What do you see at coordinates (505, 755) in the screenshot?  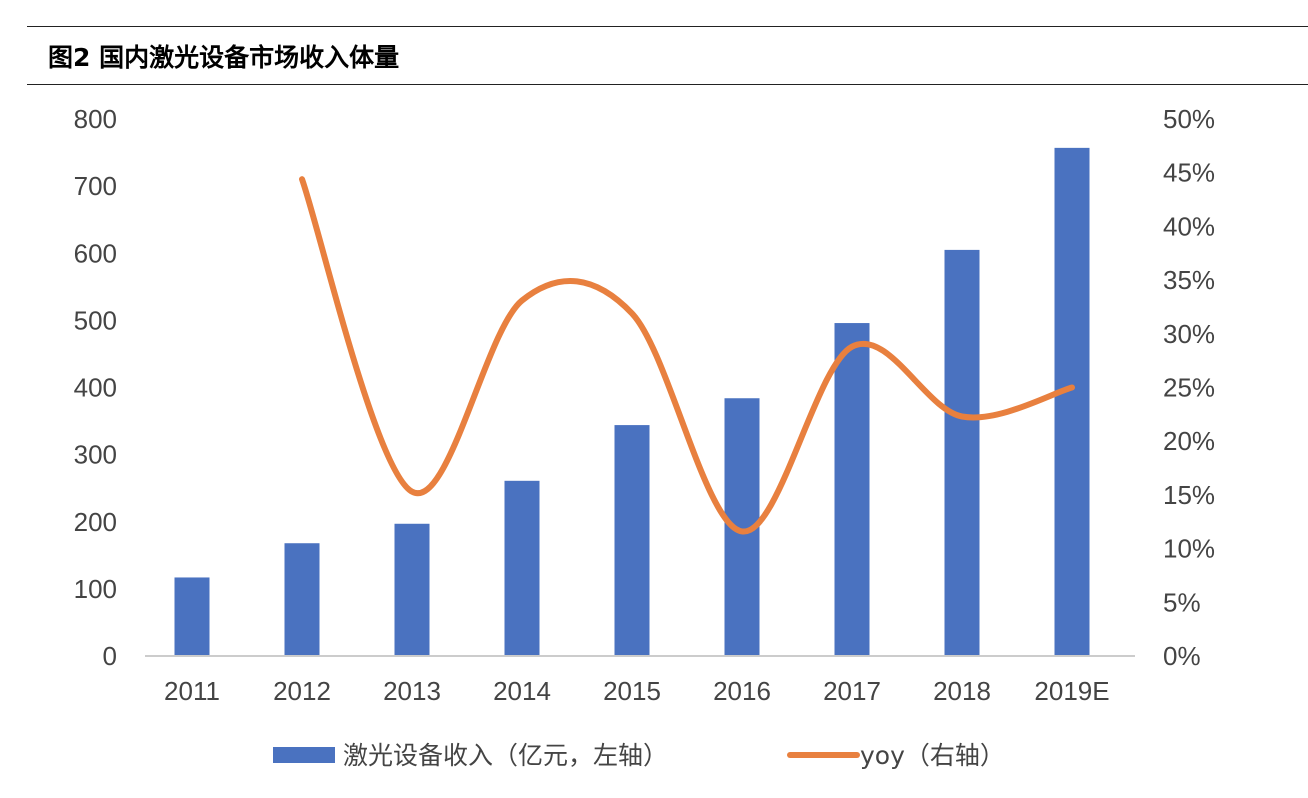 I see `legend-bar-label: 激光设备收入（亿元，左轴）` at bounding box center [505, 755].